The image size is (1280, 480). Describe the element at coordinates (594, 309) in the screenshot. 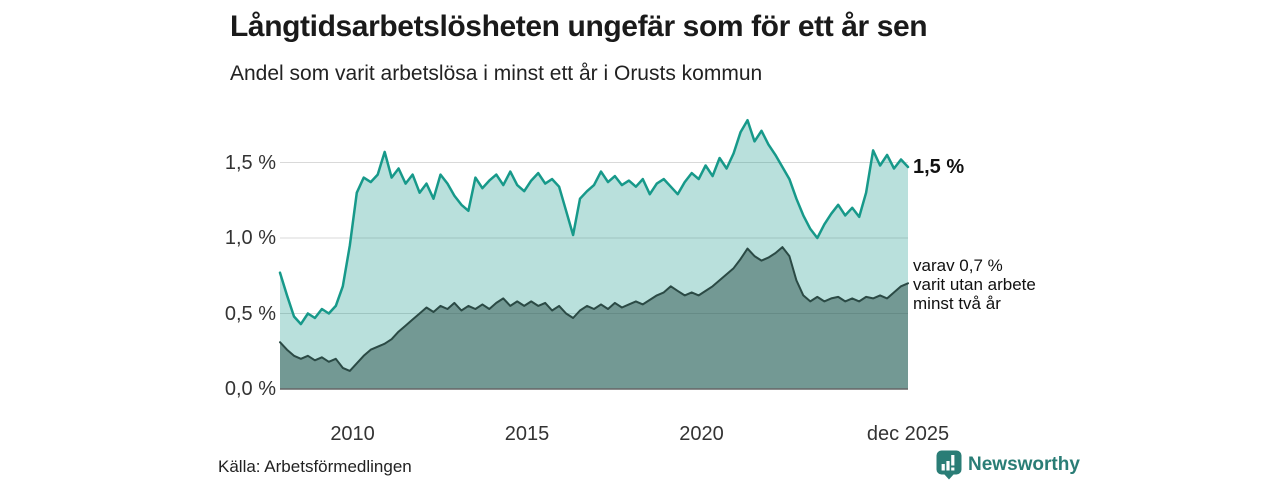

I see `line-two-year-series` at that location.